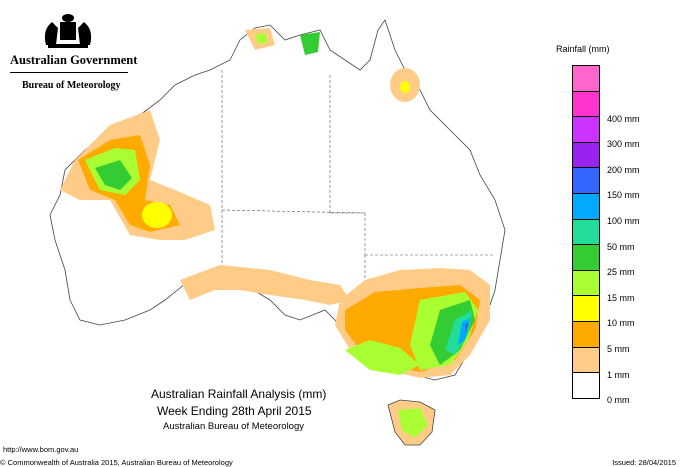 This screenshot has width=680, height=467. I want to click on map-subtitle: Week Ending 28th April 2015, so click(234, 411).